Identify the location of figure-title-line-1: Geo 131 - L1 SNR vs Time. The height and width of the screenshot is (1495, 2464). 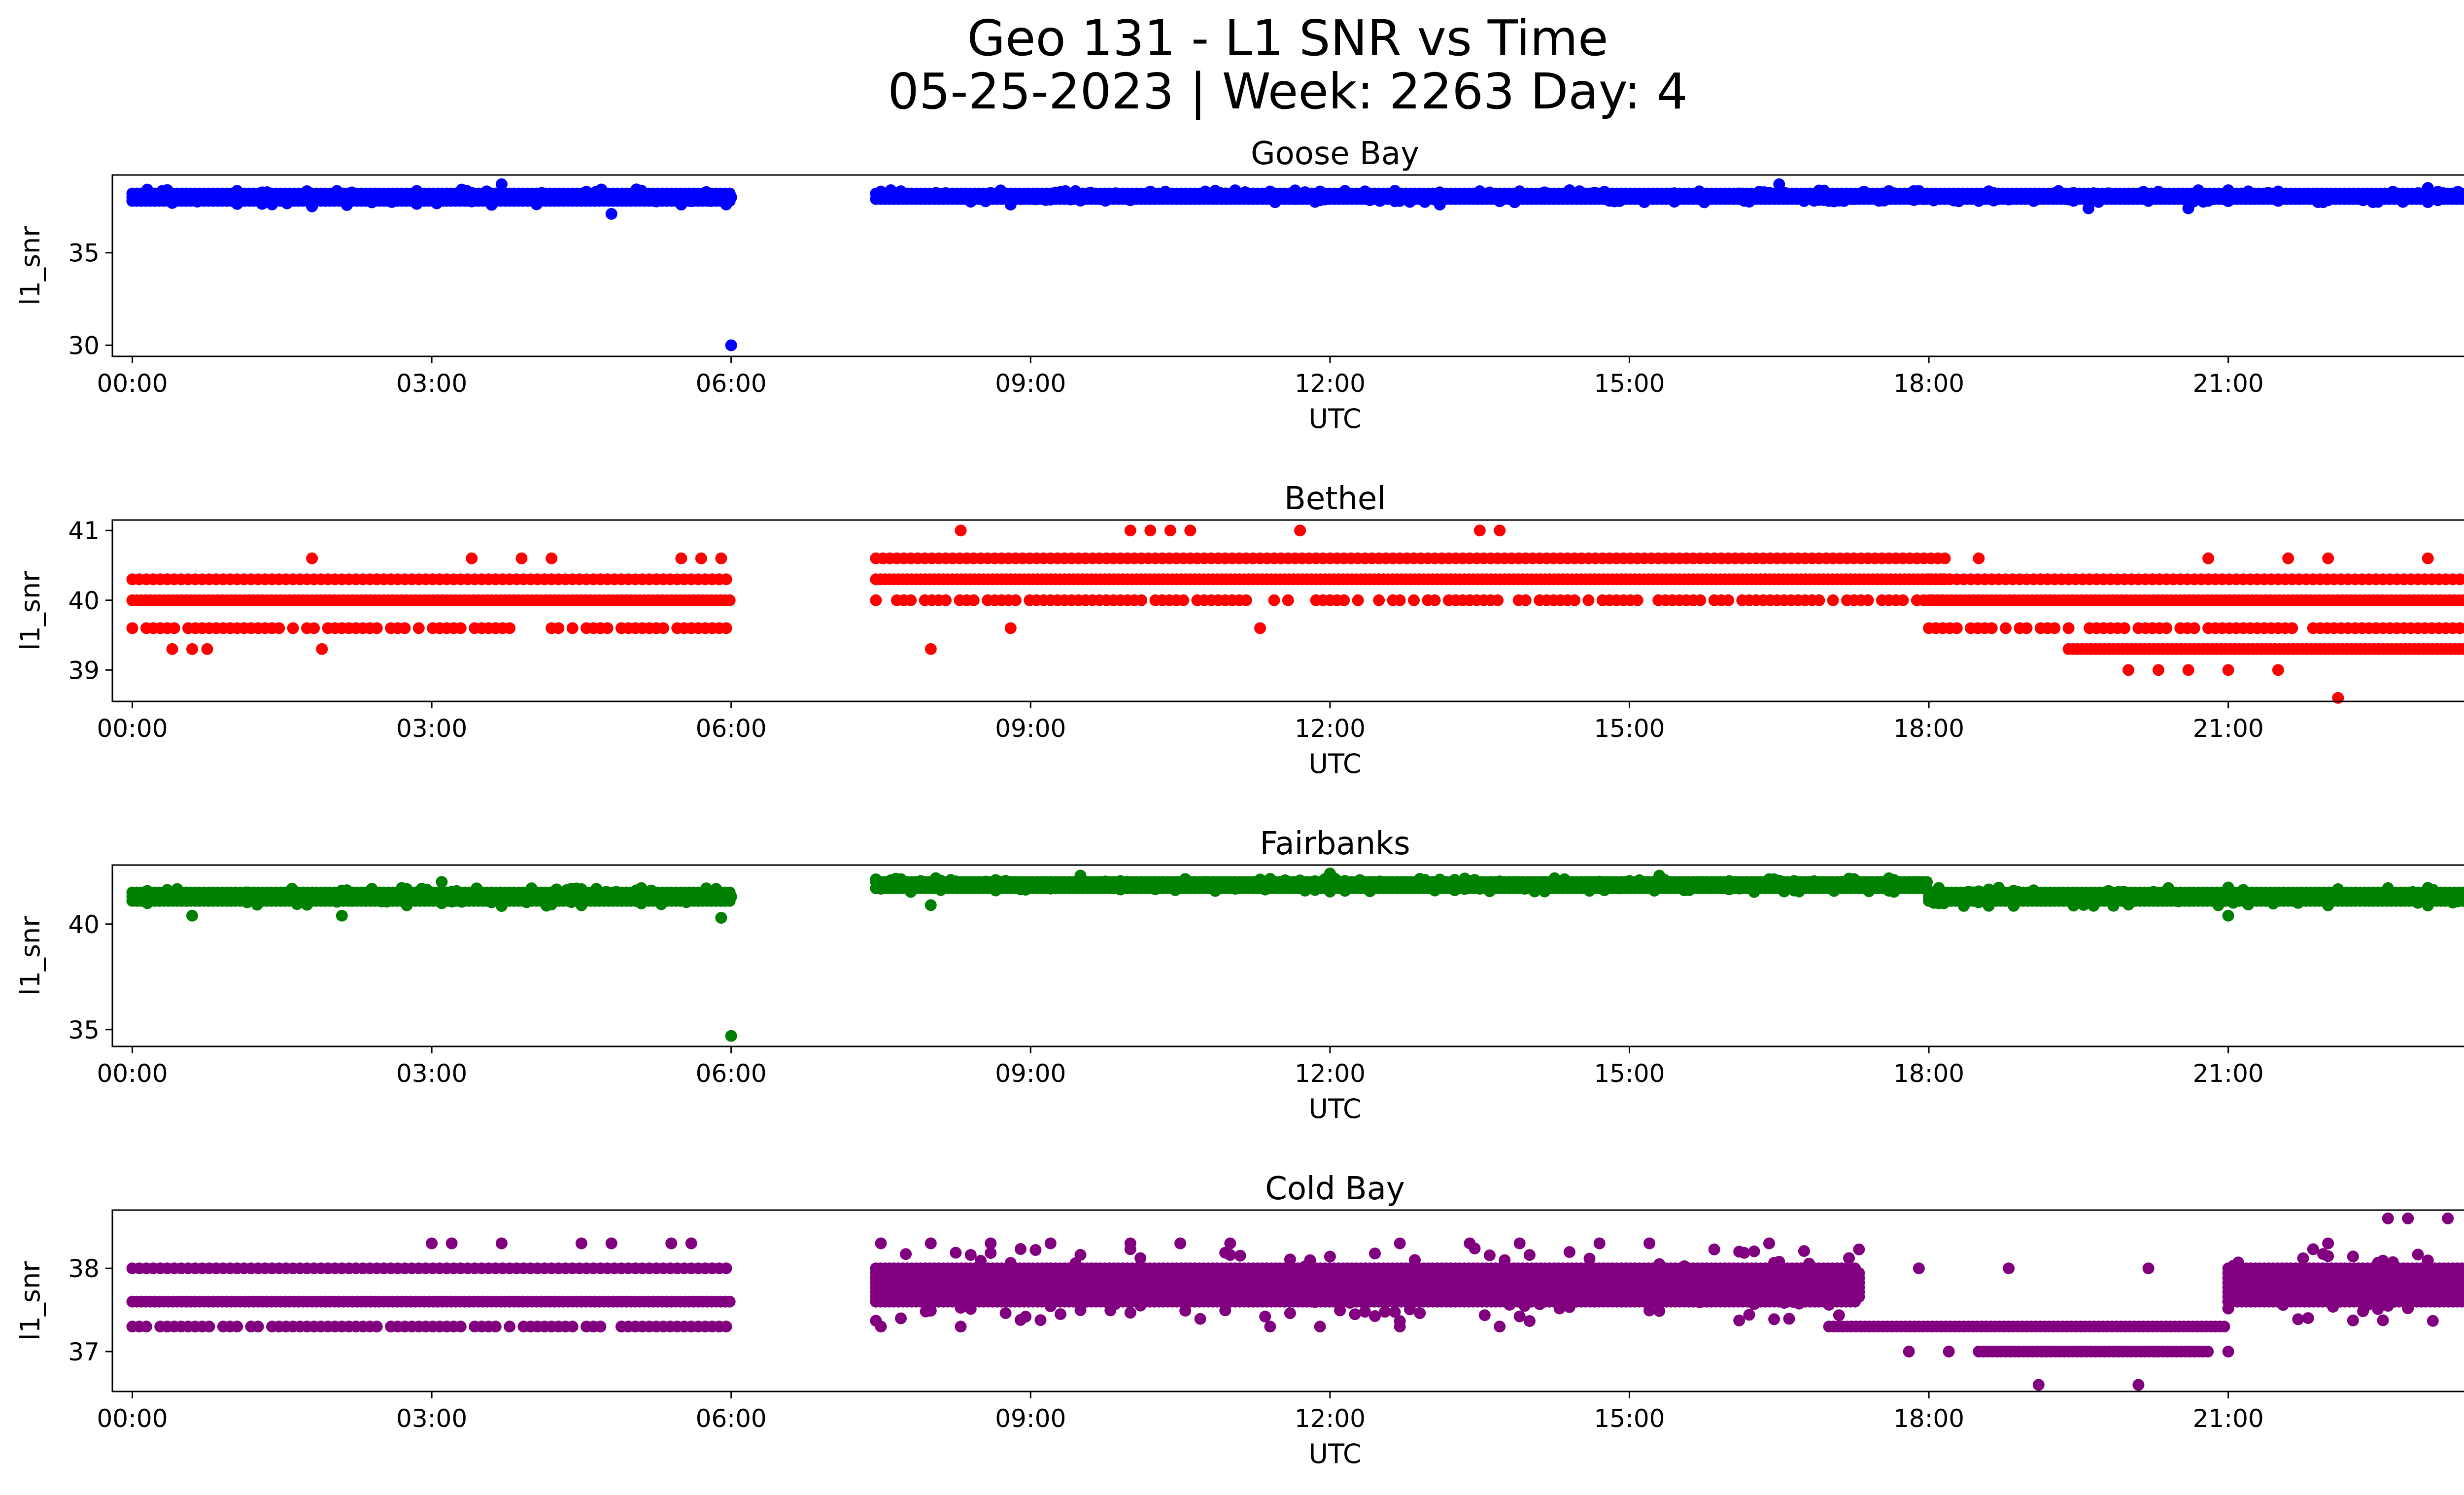
(1287, 38).